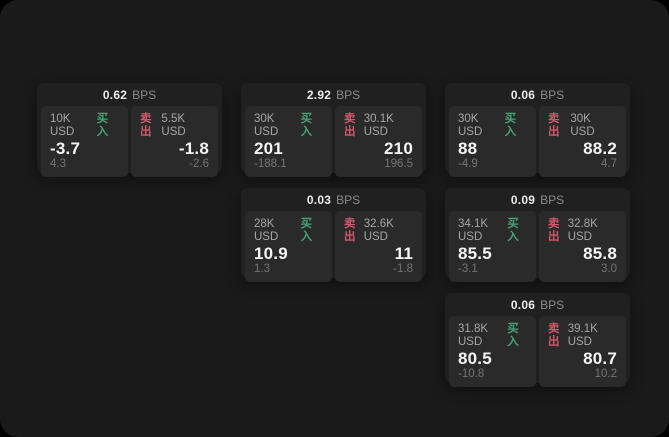  I want to click on buy-price: 10.9, so click(271, 253).